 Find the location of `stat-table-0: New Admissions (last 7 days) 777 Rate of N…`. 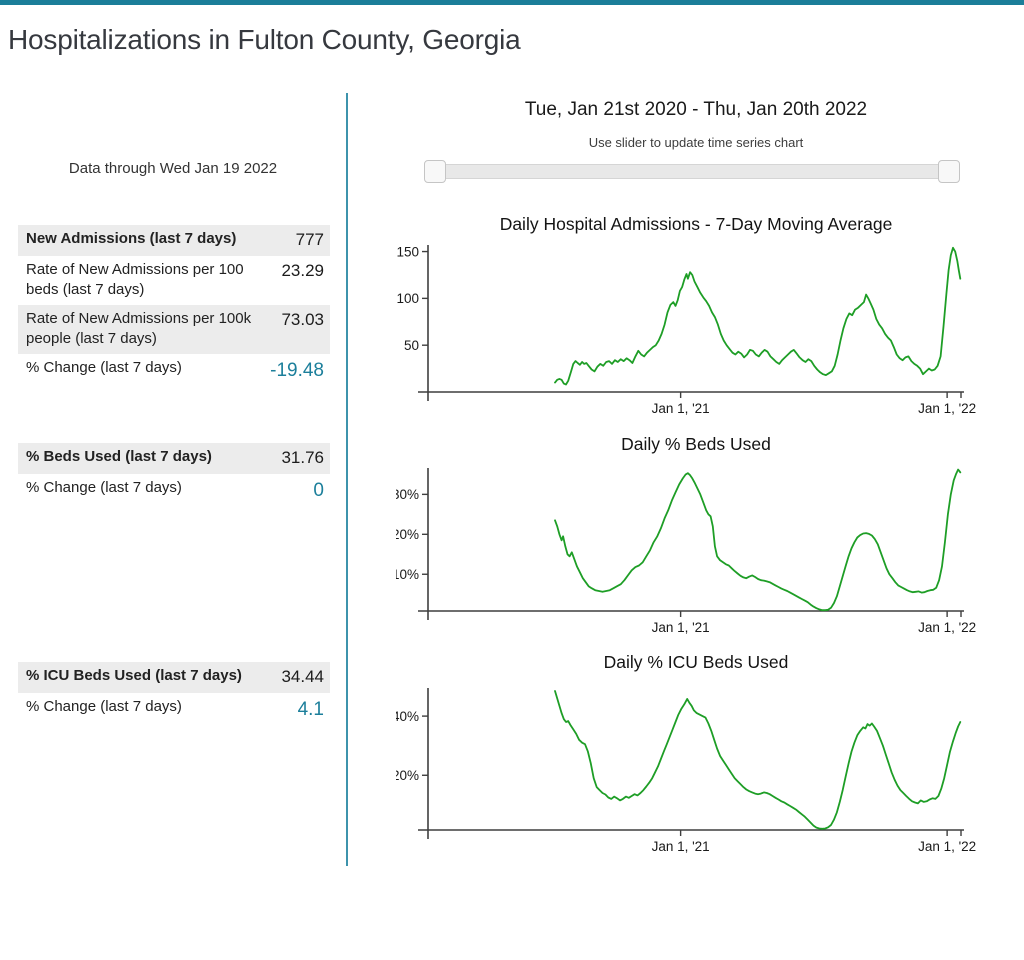

stat-table-0: New Admissions (last 7 days) 777 Rate of N… is located at coordinates (174, 306).